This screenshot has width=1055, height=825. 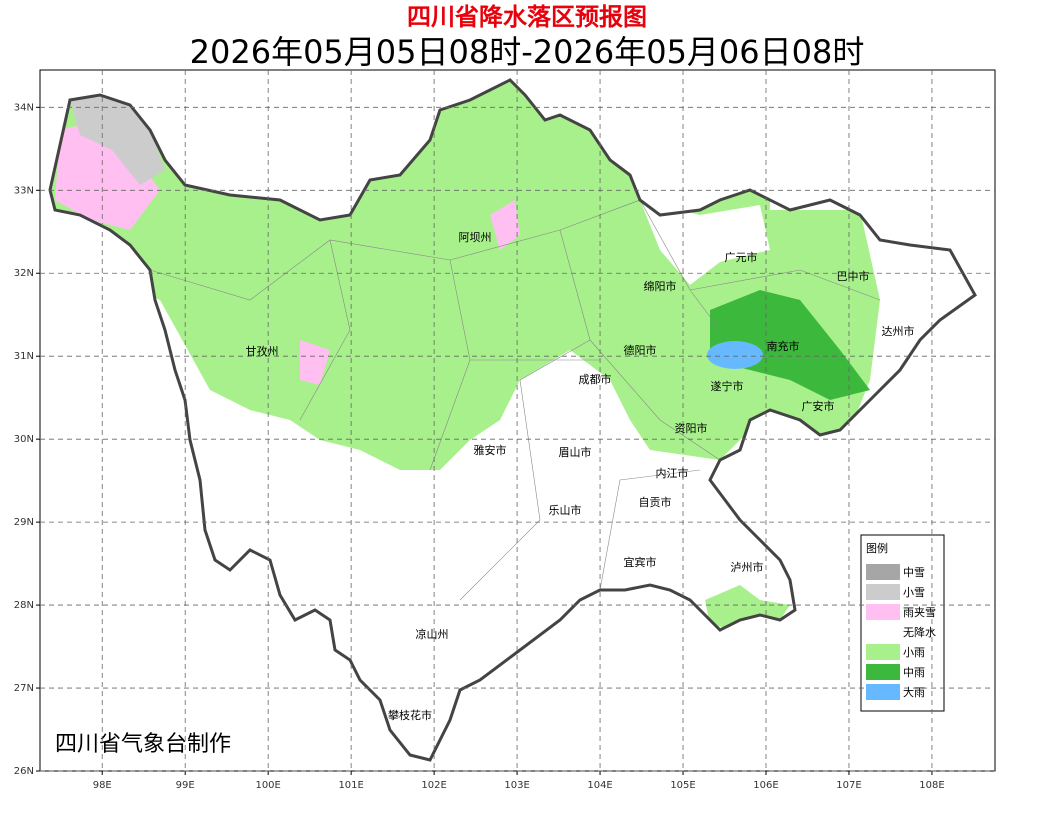 What do you see at coordinates (853, 276) in the screenshot?
I see `city-label: 巴中市` at bounding box center [853, 276].